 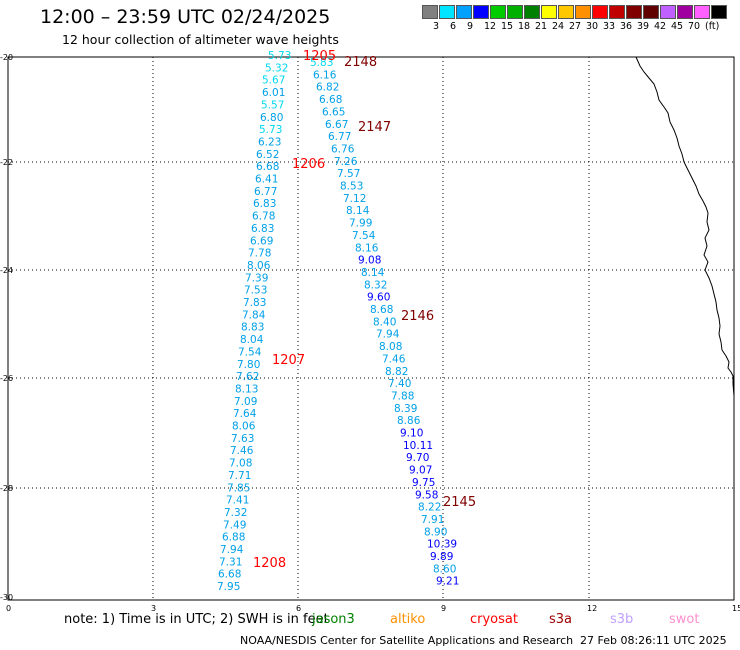 I want to click on y-tick-label: -26, so click(x=6, y=378).